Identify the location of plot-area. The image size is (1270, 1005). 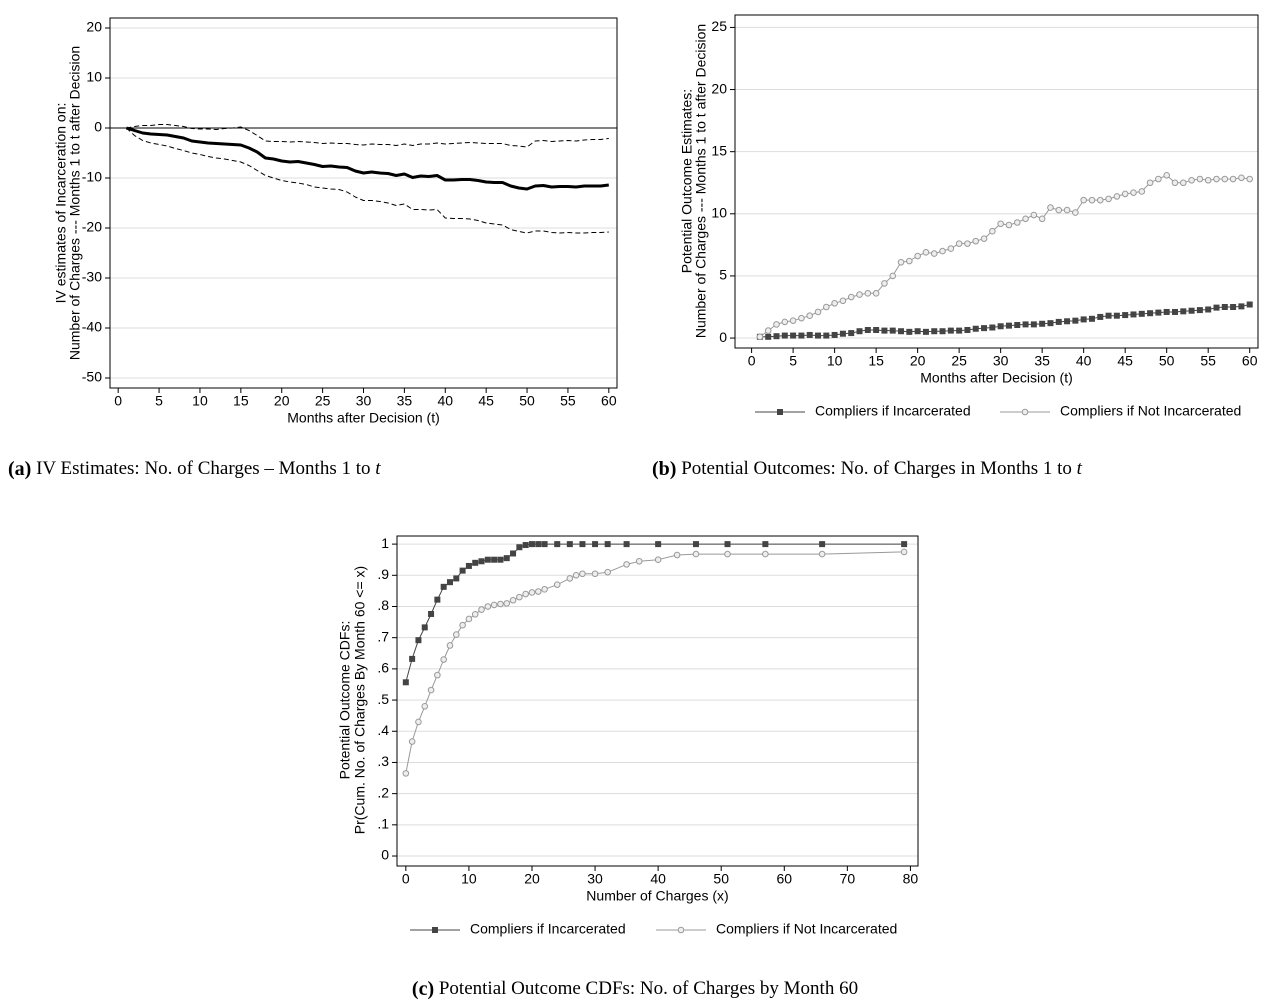
(363, 203).